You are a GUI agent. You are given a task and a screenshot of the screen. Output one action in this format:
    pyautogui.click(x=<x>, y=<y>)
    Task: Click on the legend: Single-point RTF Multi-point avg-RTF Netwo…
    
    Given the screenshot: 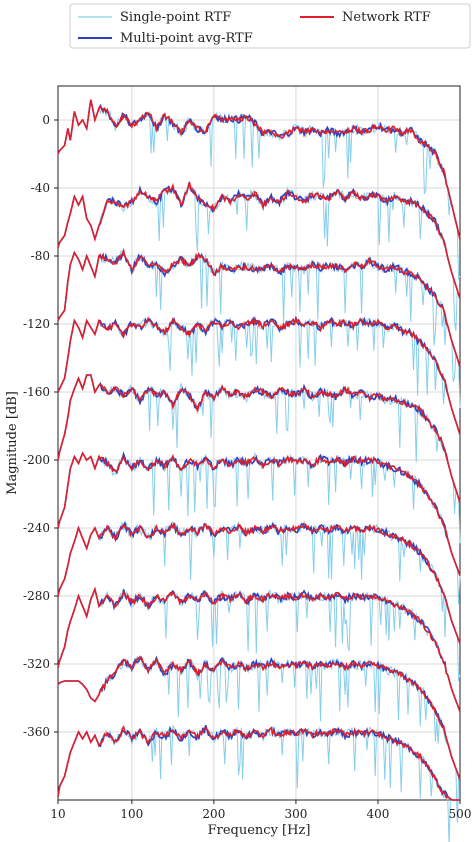 What is the action you would take?
    pyautogui.click(x=270, y=26)
    